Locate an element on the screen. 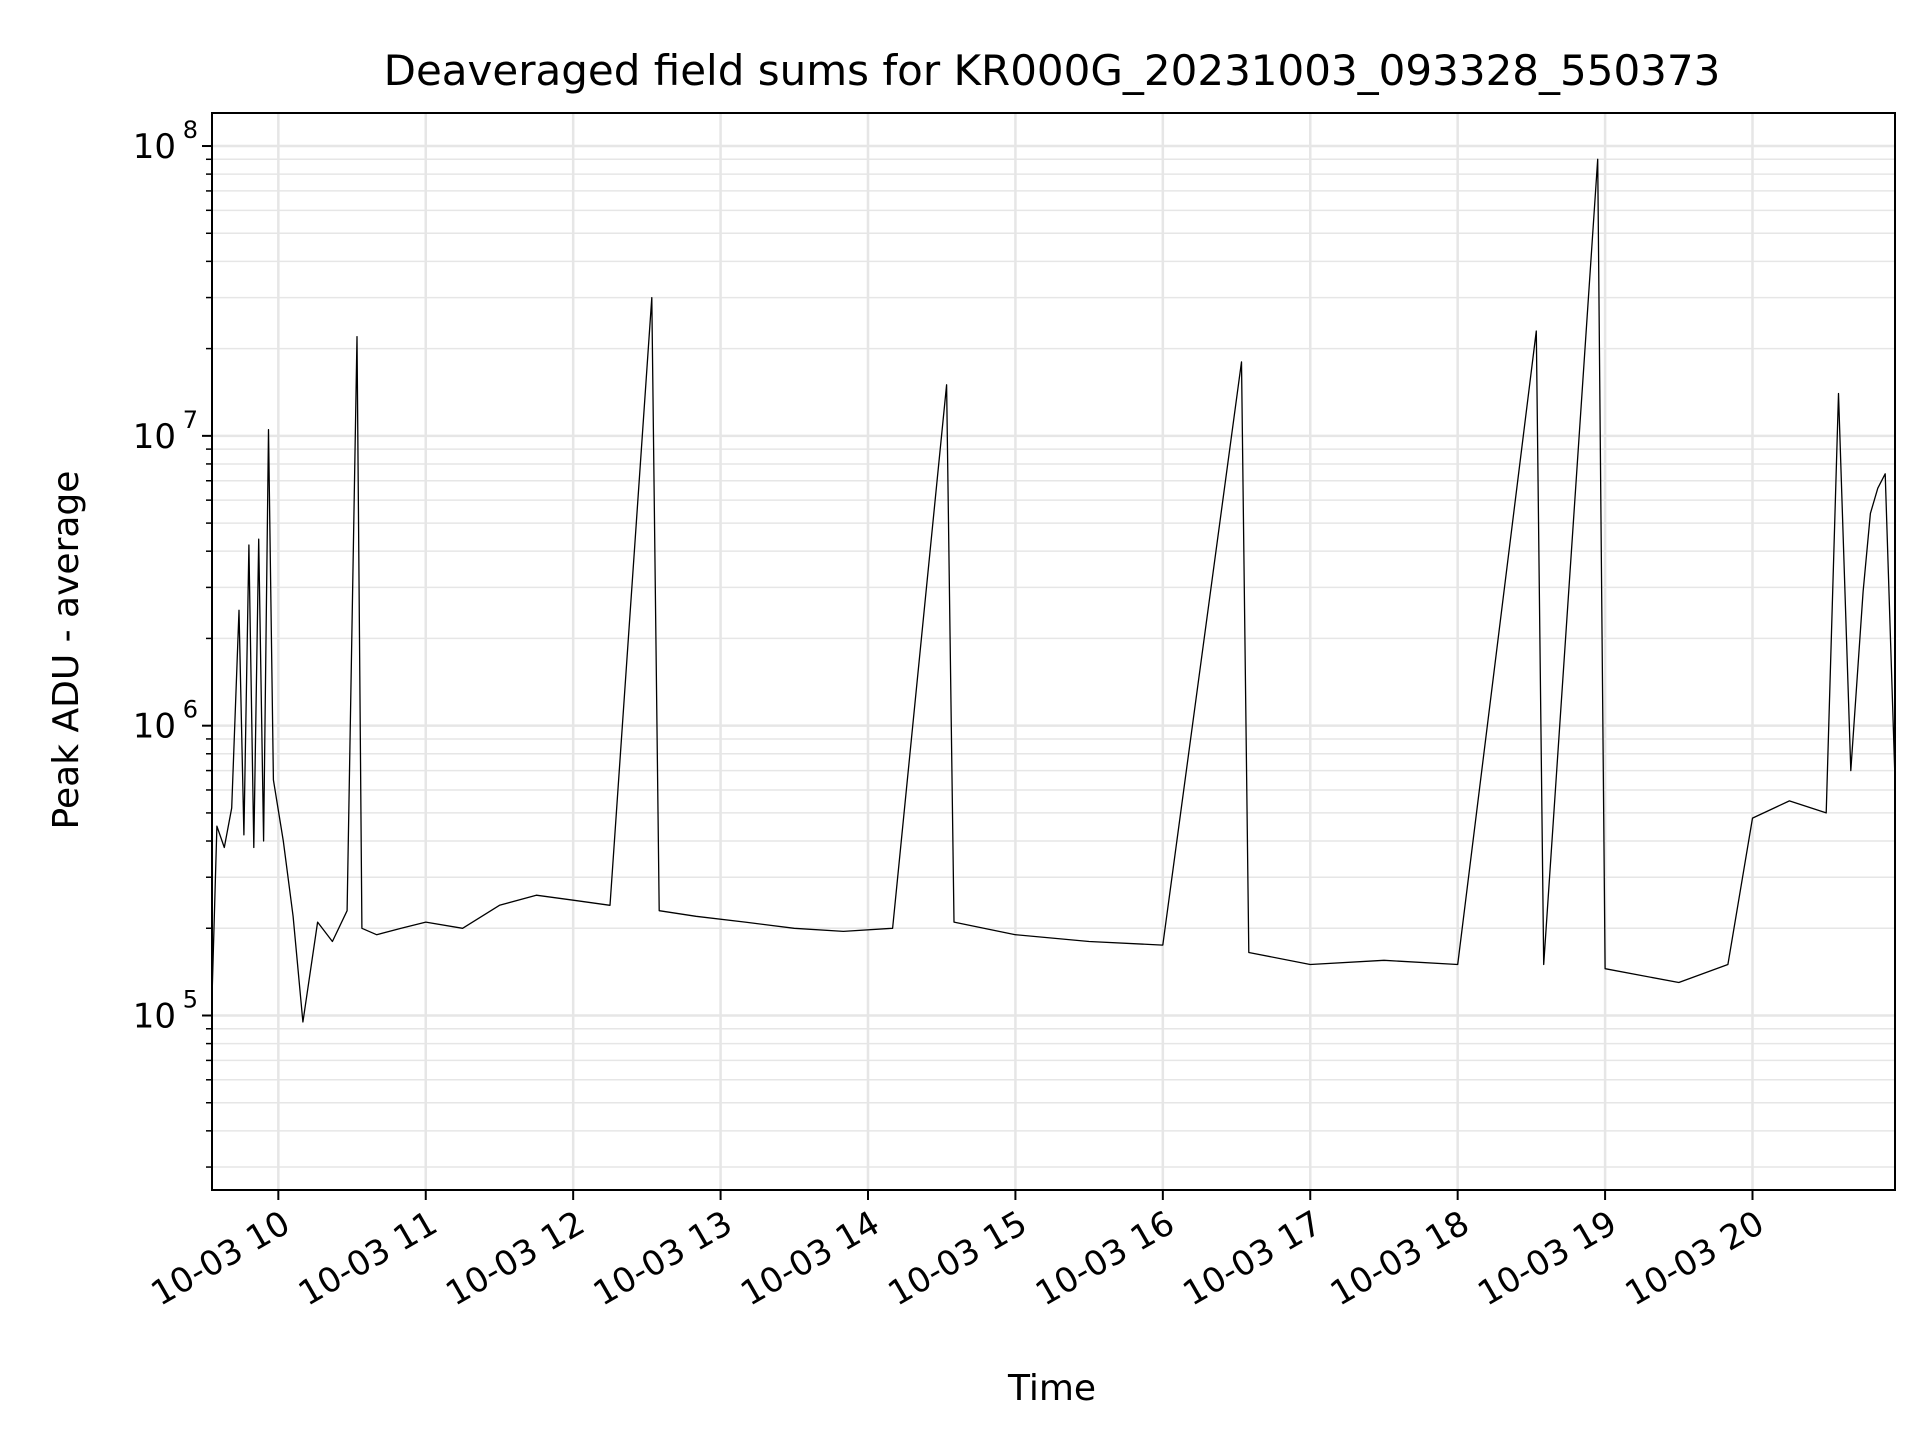 The width and height of the screenshot is (1920, 1440). x-tick-label: 10-03 13 is located at coordinates (663, 1258).